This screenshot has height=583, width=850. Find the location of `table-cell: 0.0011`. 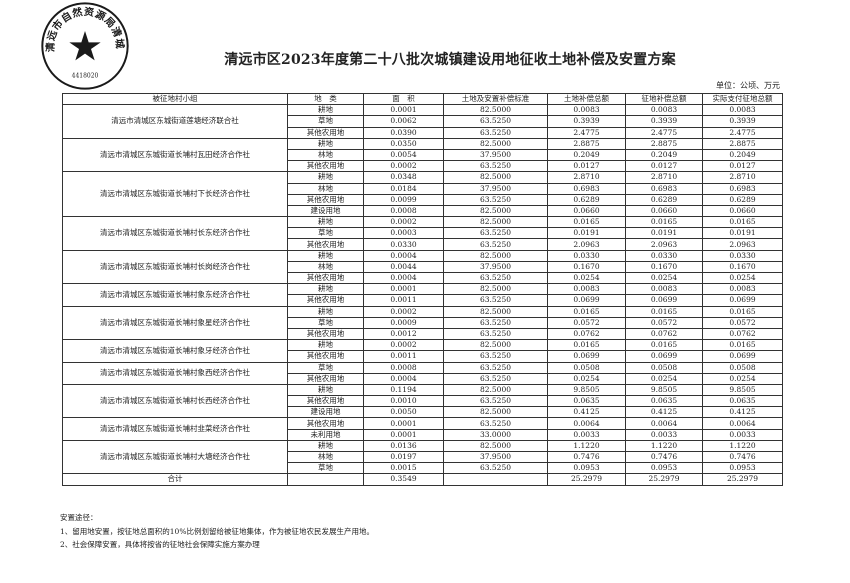

table-cell: 0.0011 is located at coordinates (403, 356).